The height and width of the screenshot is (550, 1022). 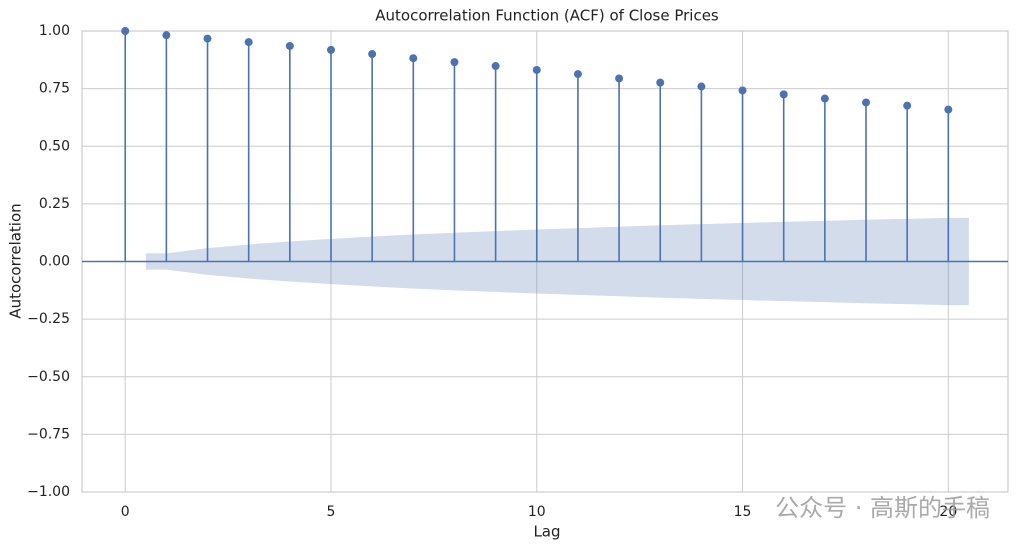 What do you see at coordinates (48, 492) in the screenshot?
I see `y-tick-label: −1.00` at bounding box center [48, 492].